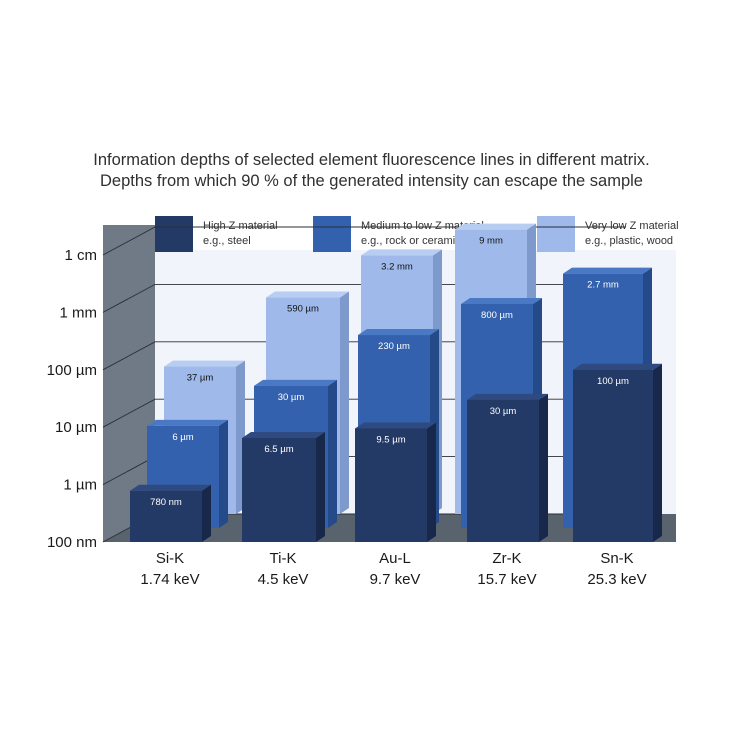 Image resolution: width=743 pixels, height=744 pixels. Describe the element at coordinates (414, 241) in the screenshot. I see `legend-series-example: e.g., rock or ceramics` at that location.